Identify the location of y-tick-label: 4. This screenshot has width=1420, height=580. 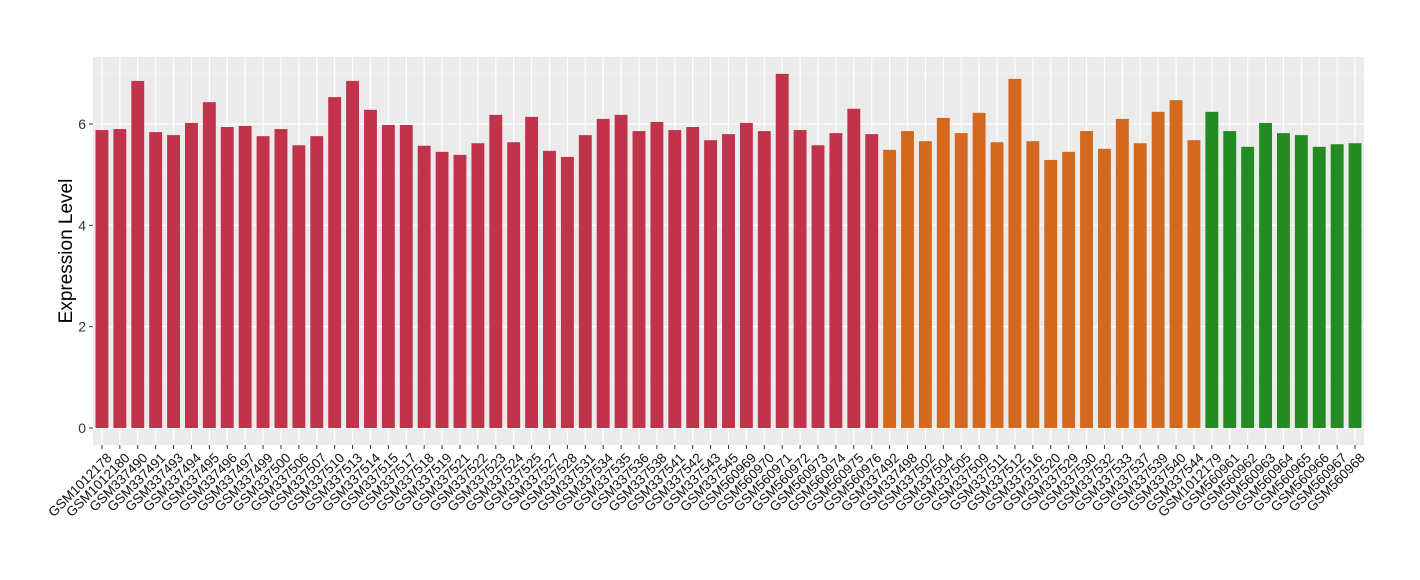
(82, 225).